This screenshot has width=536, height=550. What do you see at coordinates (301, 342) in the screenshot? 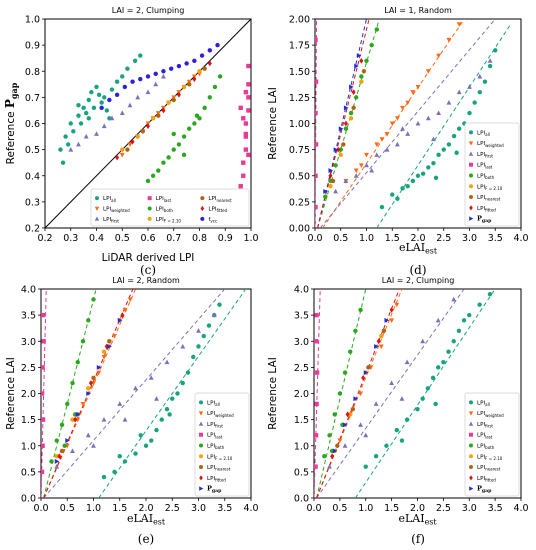
I see `y-tick-label: 3.0` at bounding box center [301, 342].